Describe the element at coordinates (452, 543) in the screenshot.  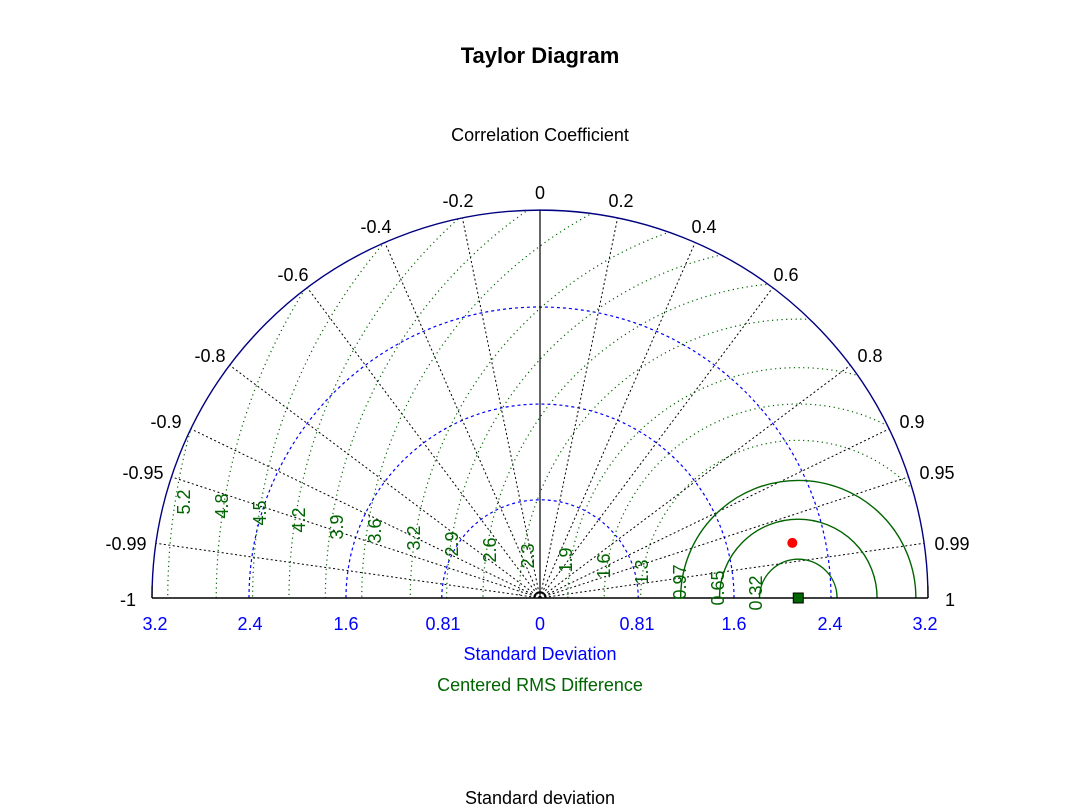
I see `rms-contour-label: 2.9` at that location.